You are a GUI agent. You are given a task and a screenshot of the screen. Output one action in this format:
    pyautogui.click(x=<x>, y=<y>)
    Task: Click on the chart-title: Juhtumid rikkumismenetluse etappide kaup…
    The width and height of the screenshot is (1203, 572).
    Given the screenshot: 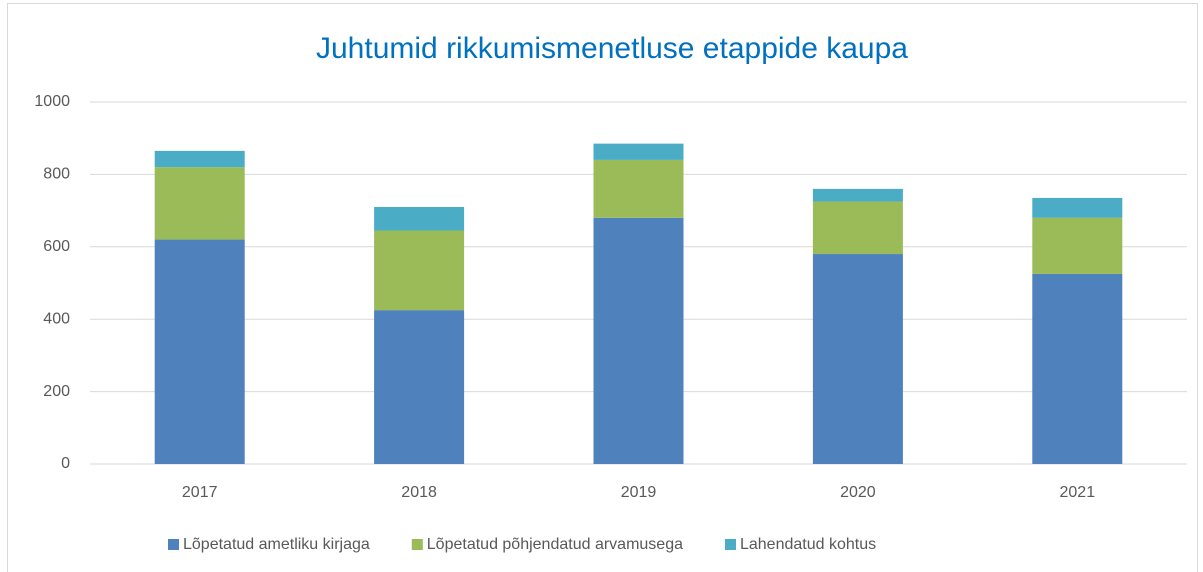 What is the action you would take?
    pyautogui.click(x=612, y=48)
    